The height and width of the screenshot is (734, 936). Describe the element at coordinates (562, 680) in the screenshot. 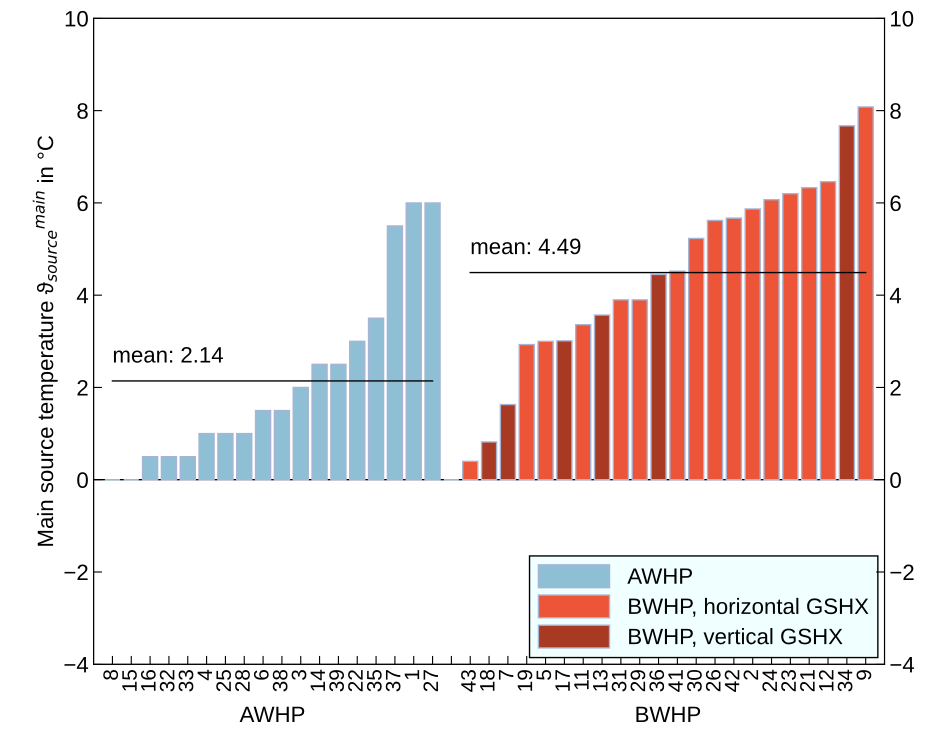

I see `x-tick-label: 17` at that location.